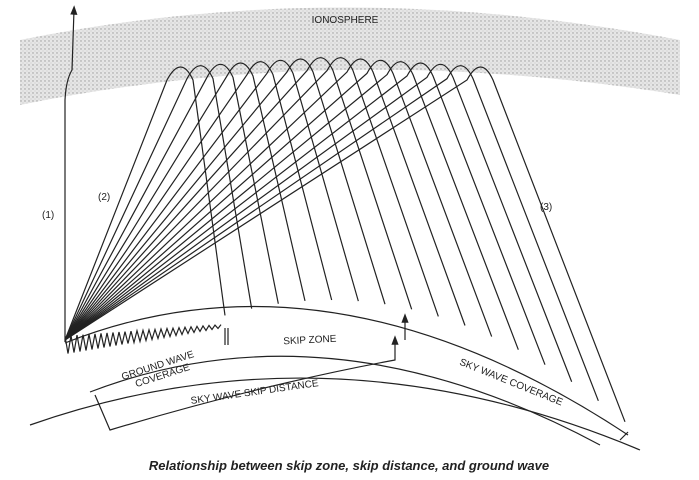 The width and height of the screenshot is (699, 480). I want to click on vertical-ray, so click(71, 173).